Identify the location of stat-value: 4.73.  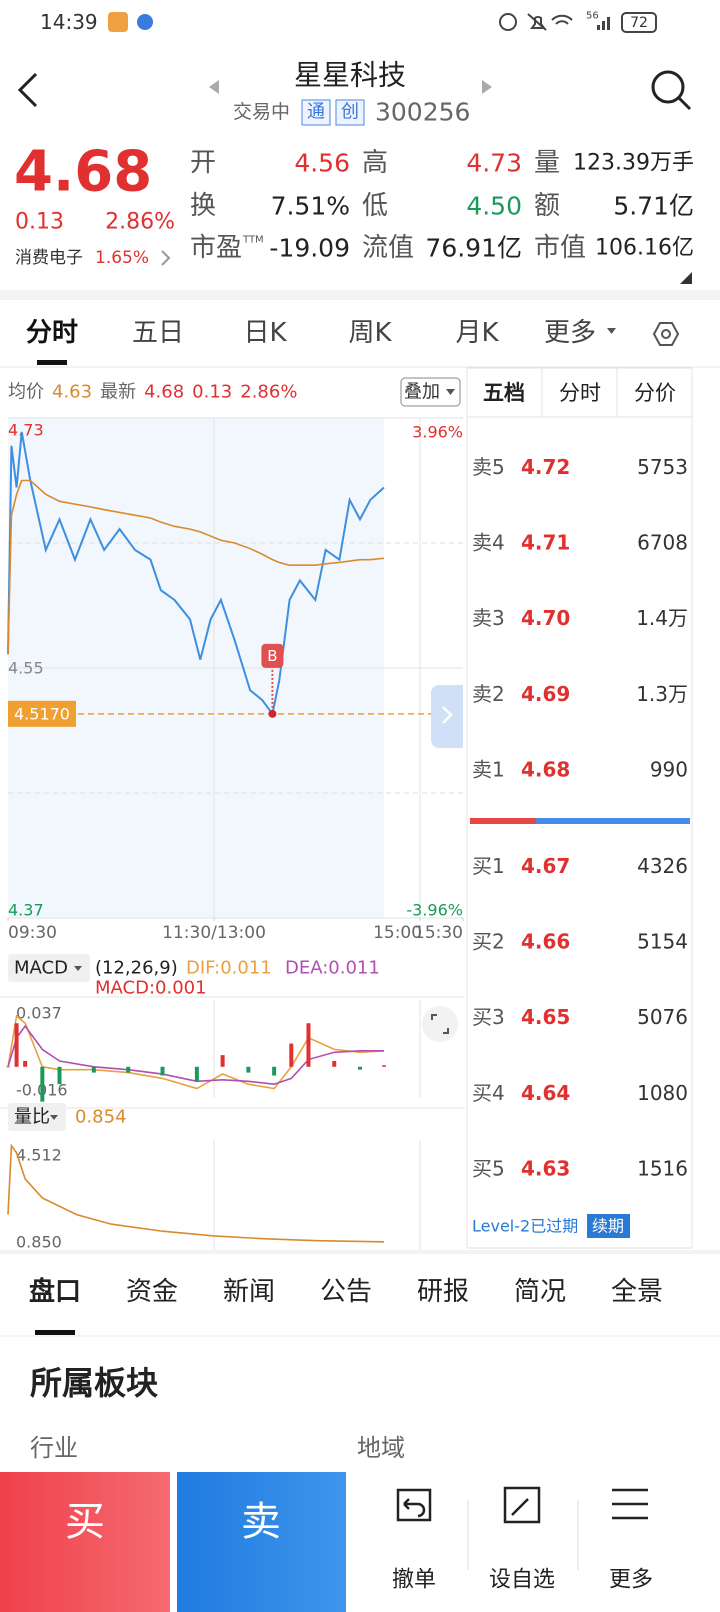
(494, 163).